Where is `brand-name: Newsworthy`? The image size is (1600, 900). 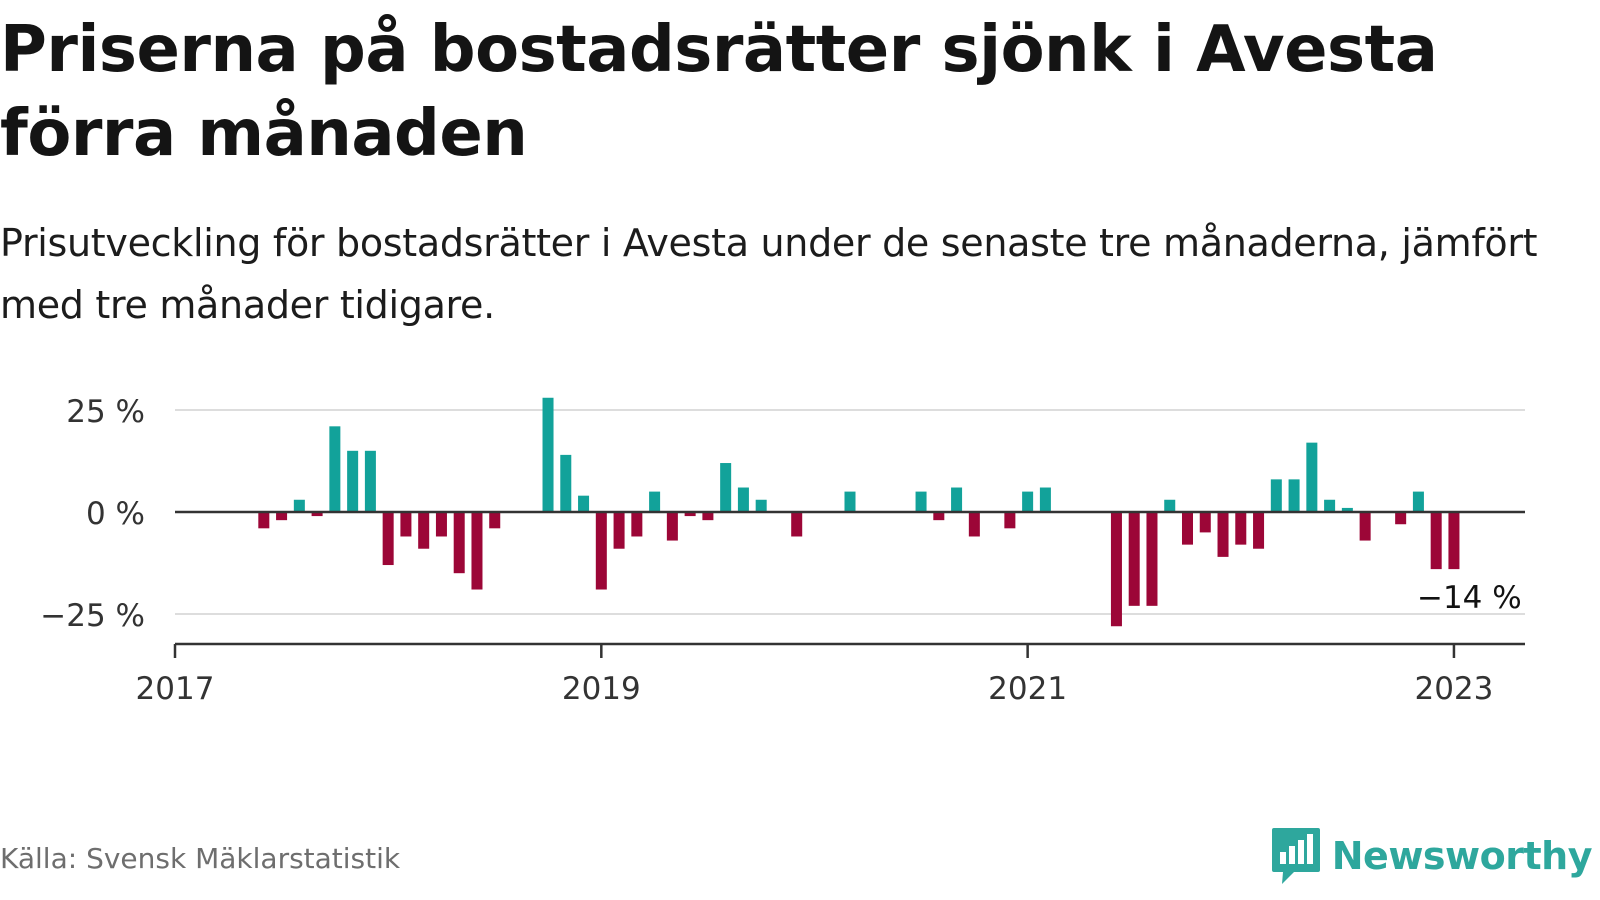 brand-name: Newsworthy is located at coordinates (1462, 856).